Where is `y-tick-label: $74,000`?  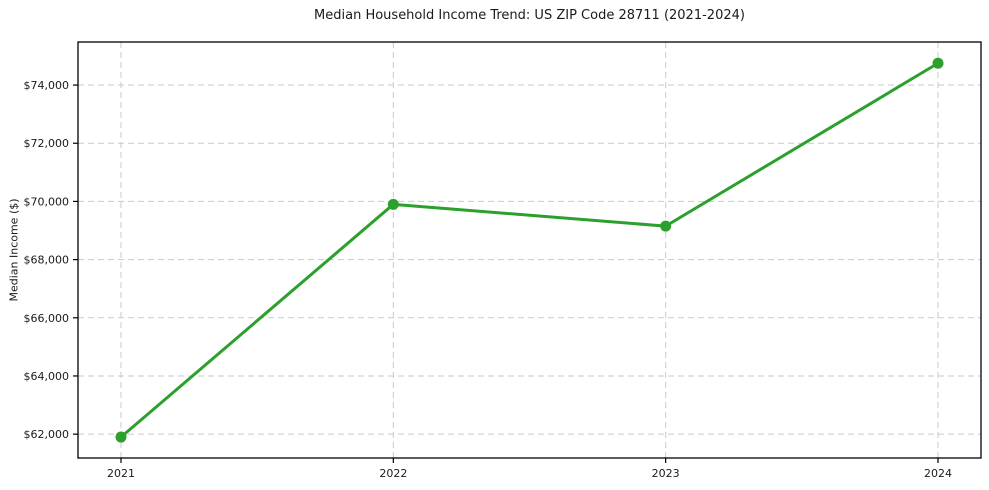 y-tick-label: $74,000 is located at coordinates (47, 85).